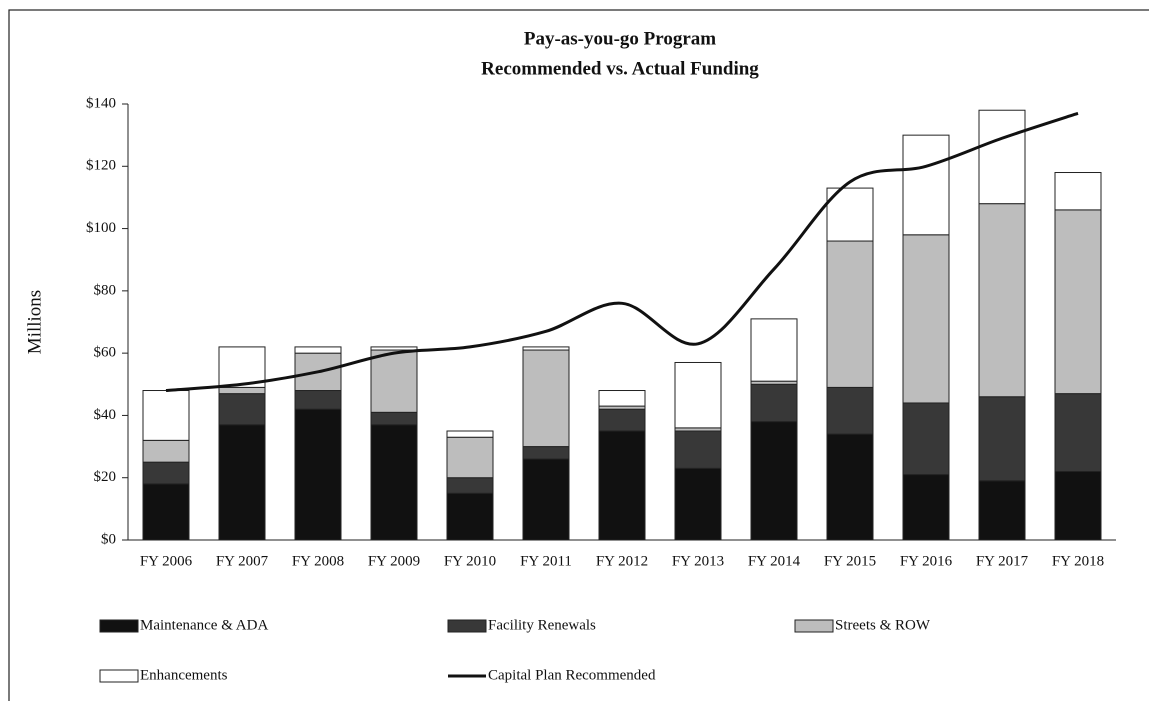  What do you see at coordinates (620, 38) in the screenshot?
I see `chart-title: Pay-as-you-go Program` at bounding box center [620, 38].